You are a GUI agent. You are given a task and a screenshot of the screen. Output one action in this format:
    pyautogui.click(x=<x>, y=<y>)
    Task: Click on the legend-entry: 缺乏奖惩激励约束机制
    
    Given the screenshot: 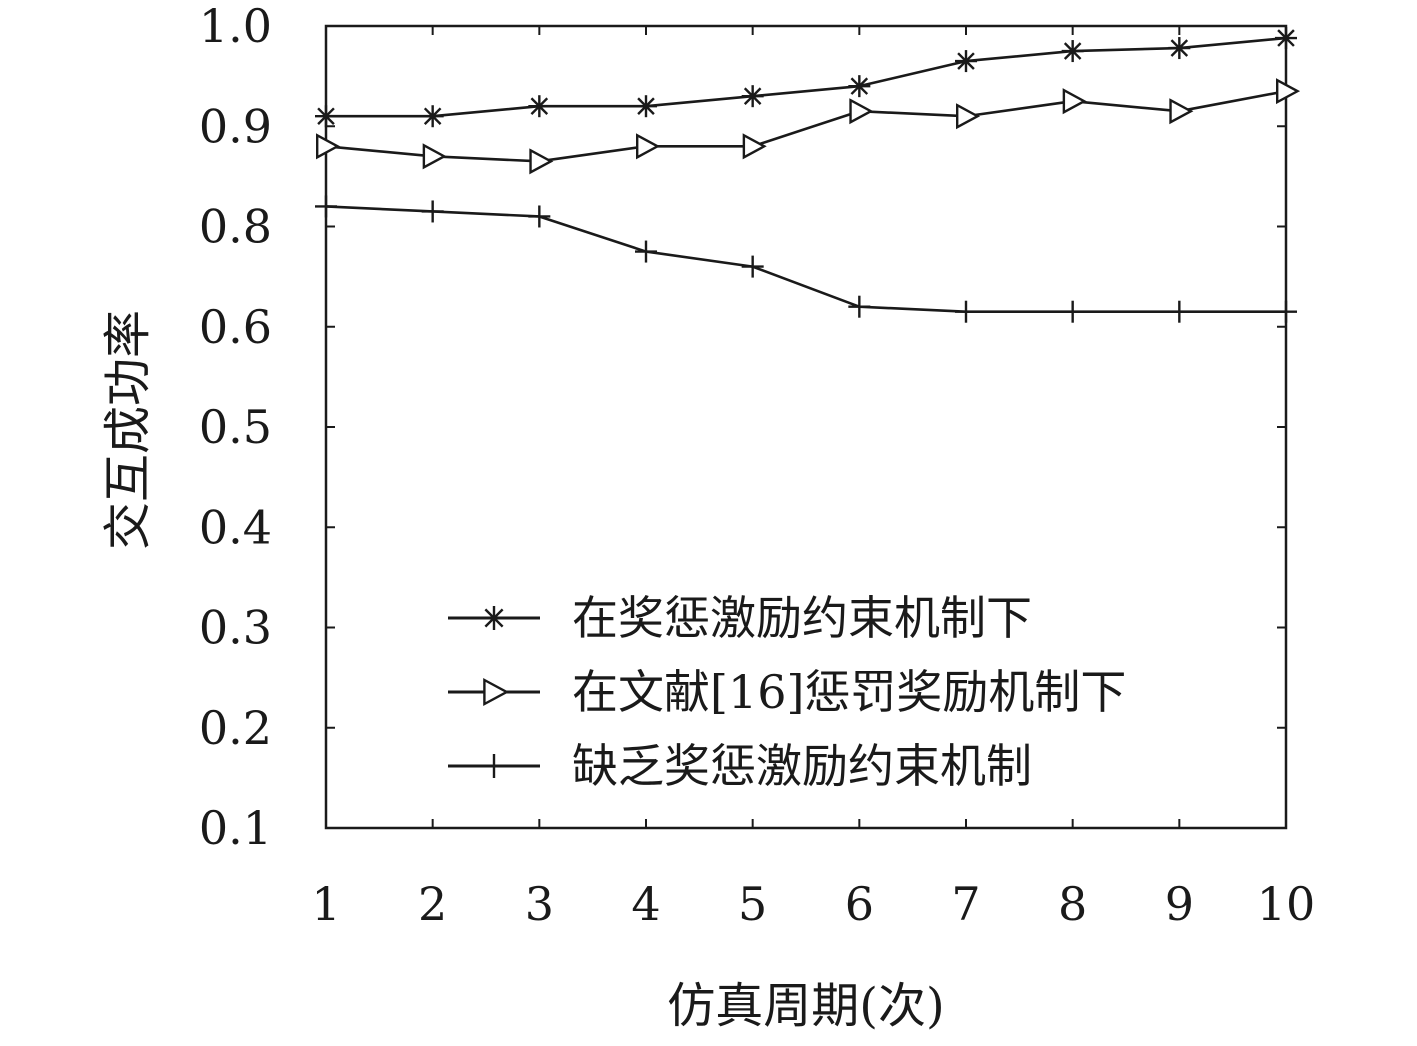 What is the action you would take?
    pyautogui.click(x=740, y=766)
    